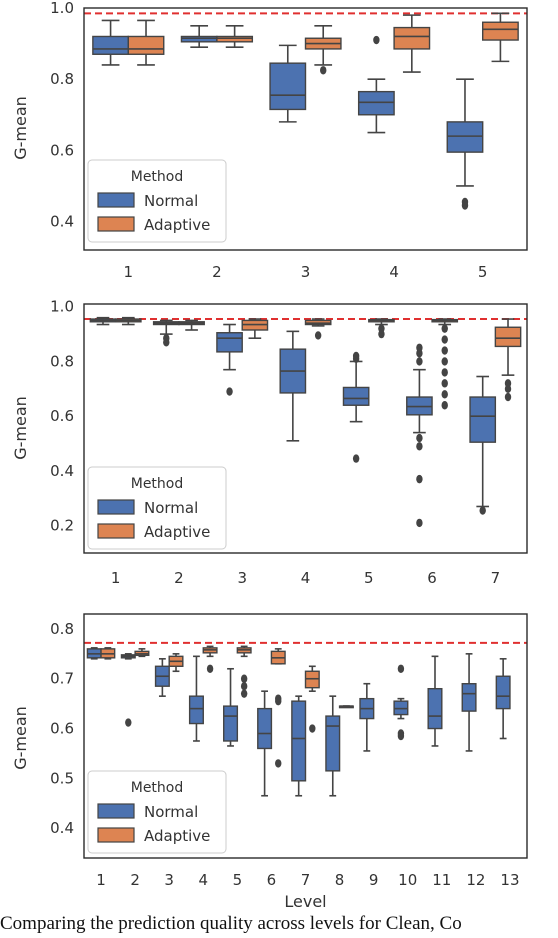 This screenshot has width=558, height=938. Describe the element at coordinates (177, 225) in the screenshot. I see `legend-label-adaptive: Adaptive` at that location.